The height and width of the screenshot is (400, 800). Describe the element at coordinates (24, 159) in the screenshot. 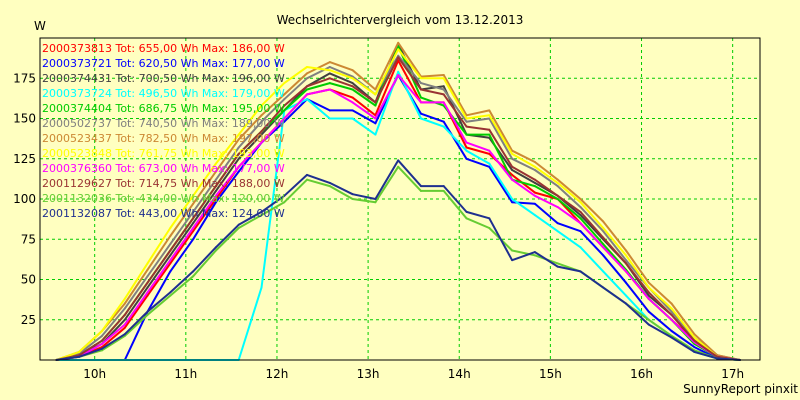

I see `y-tick-label: 125` at that location.